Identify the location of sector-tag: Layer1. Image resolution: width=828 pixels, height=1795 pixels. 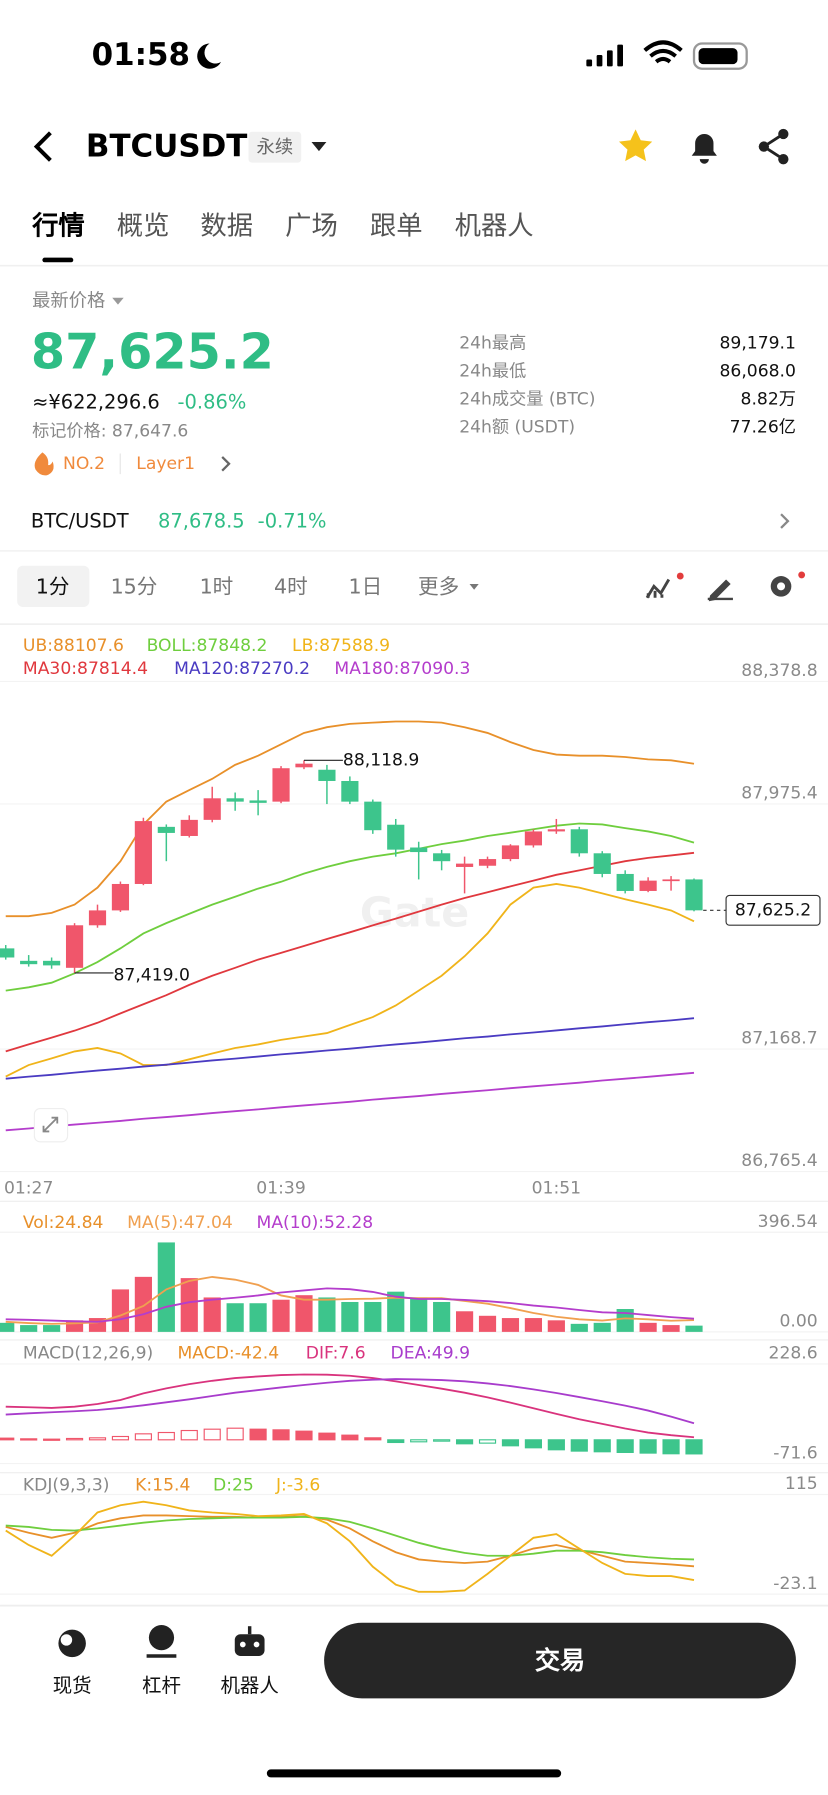
(165, 464).